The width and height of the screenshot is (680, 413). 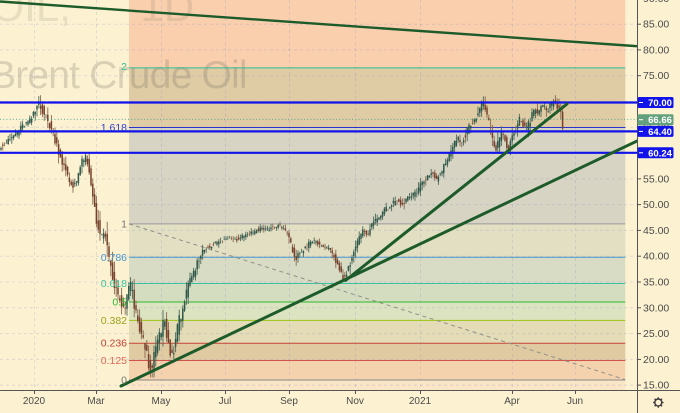 What do you see at coordinates (124, 67) in the screenshot?
I see `svg-text: 2` at bounding box center [124, 67].